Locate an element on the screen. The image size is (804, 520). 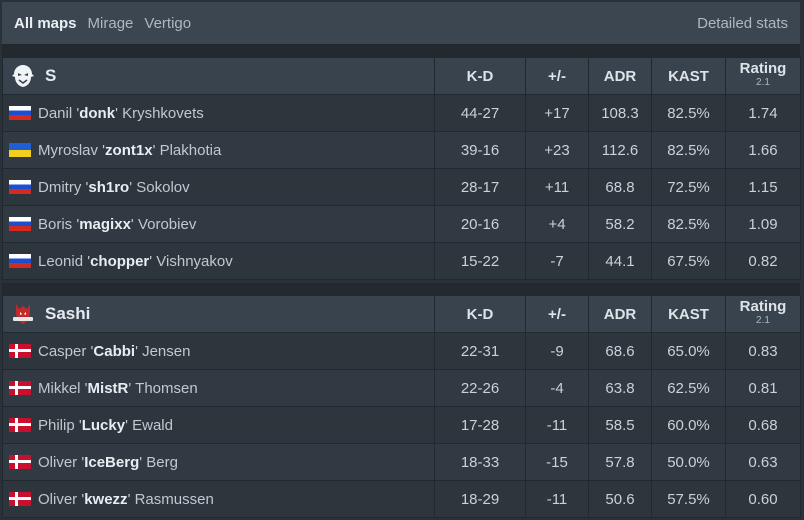
kd-cell: 15-22 is located at coordinates (480, 261).